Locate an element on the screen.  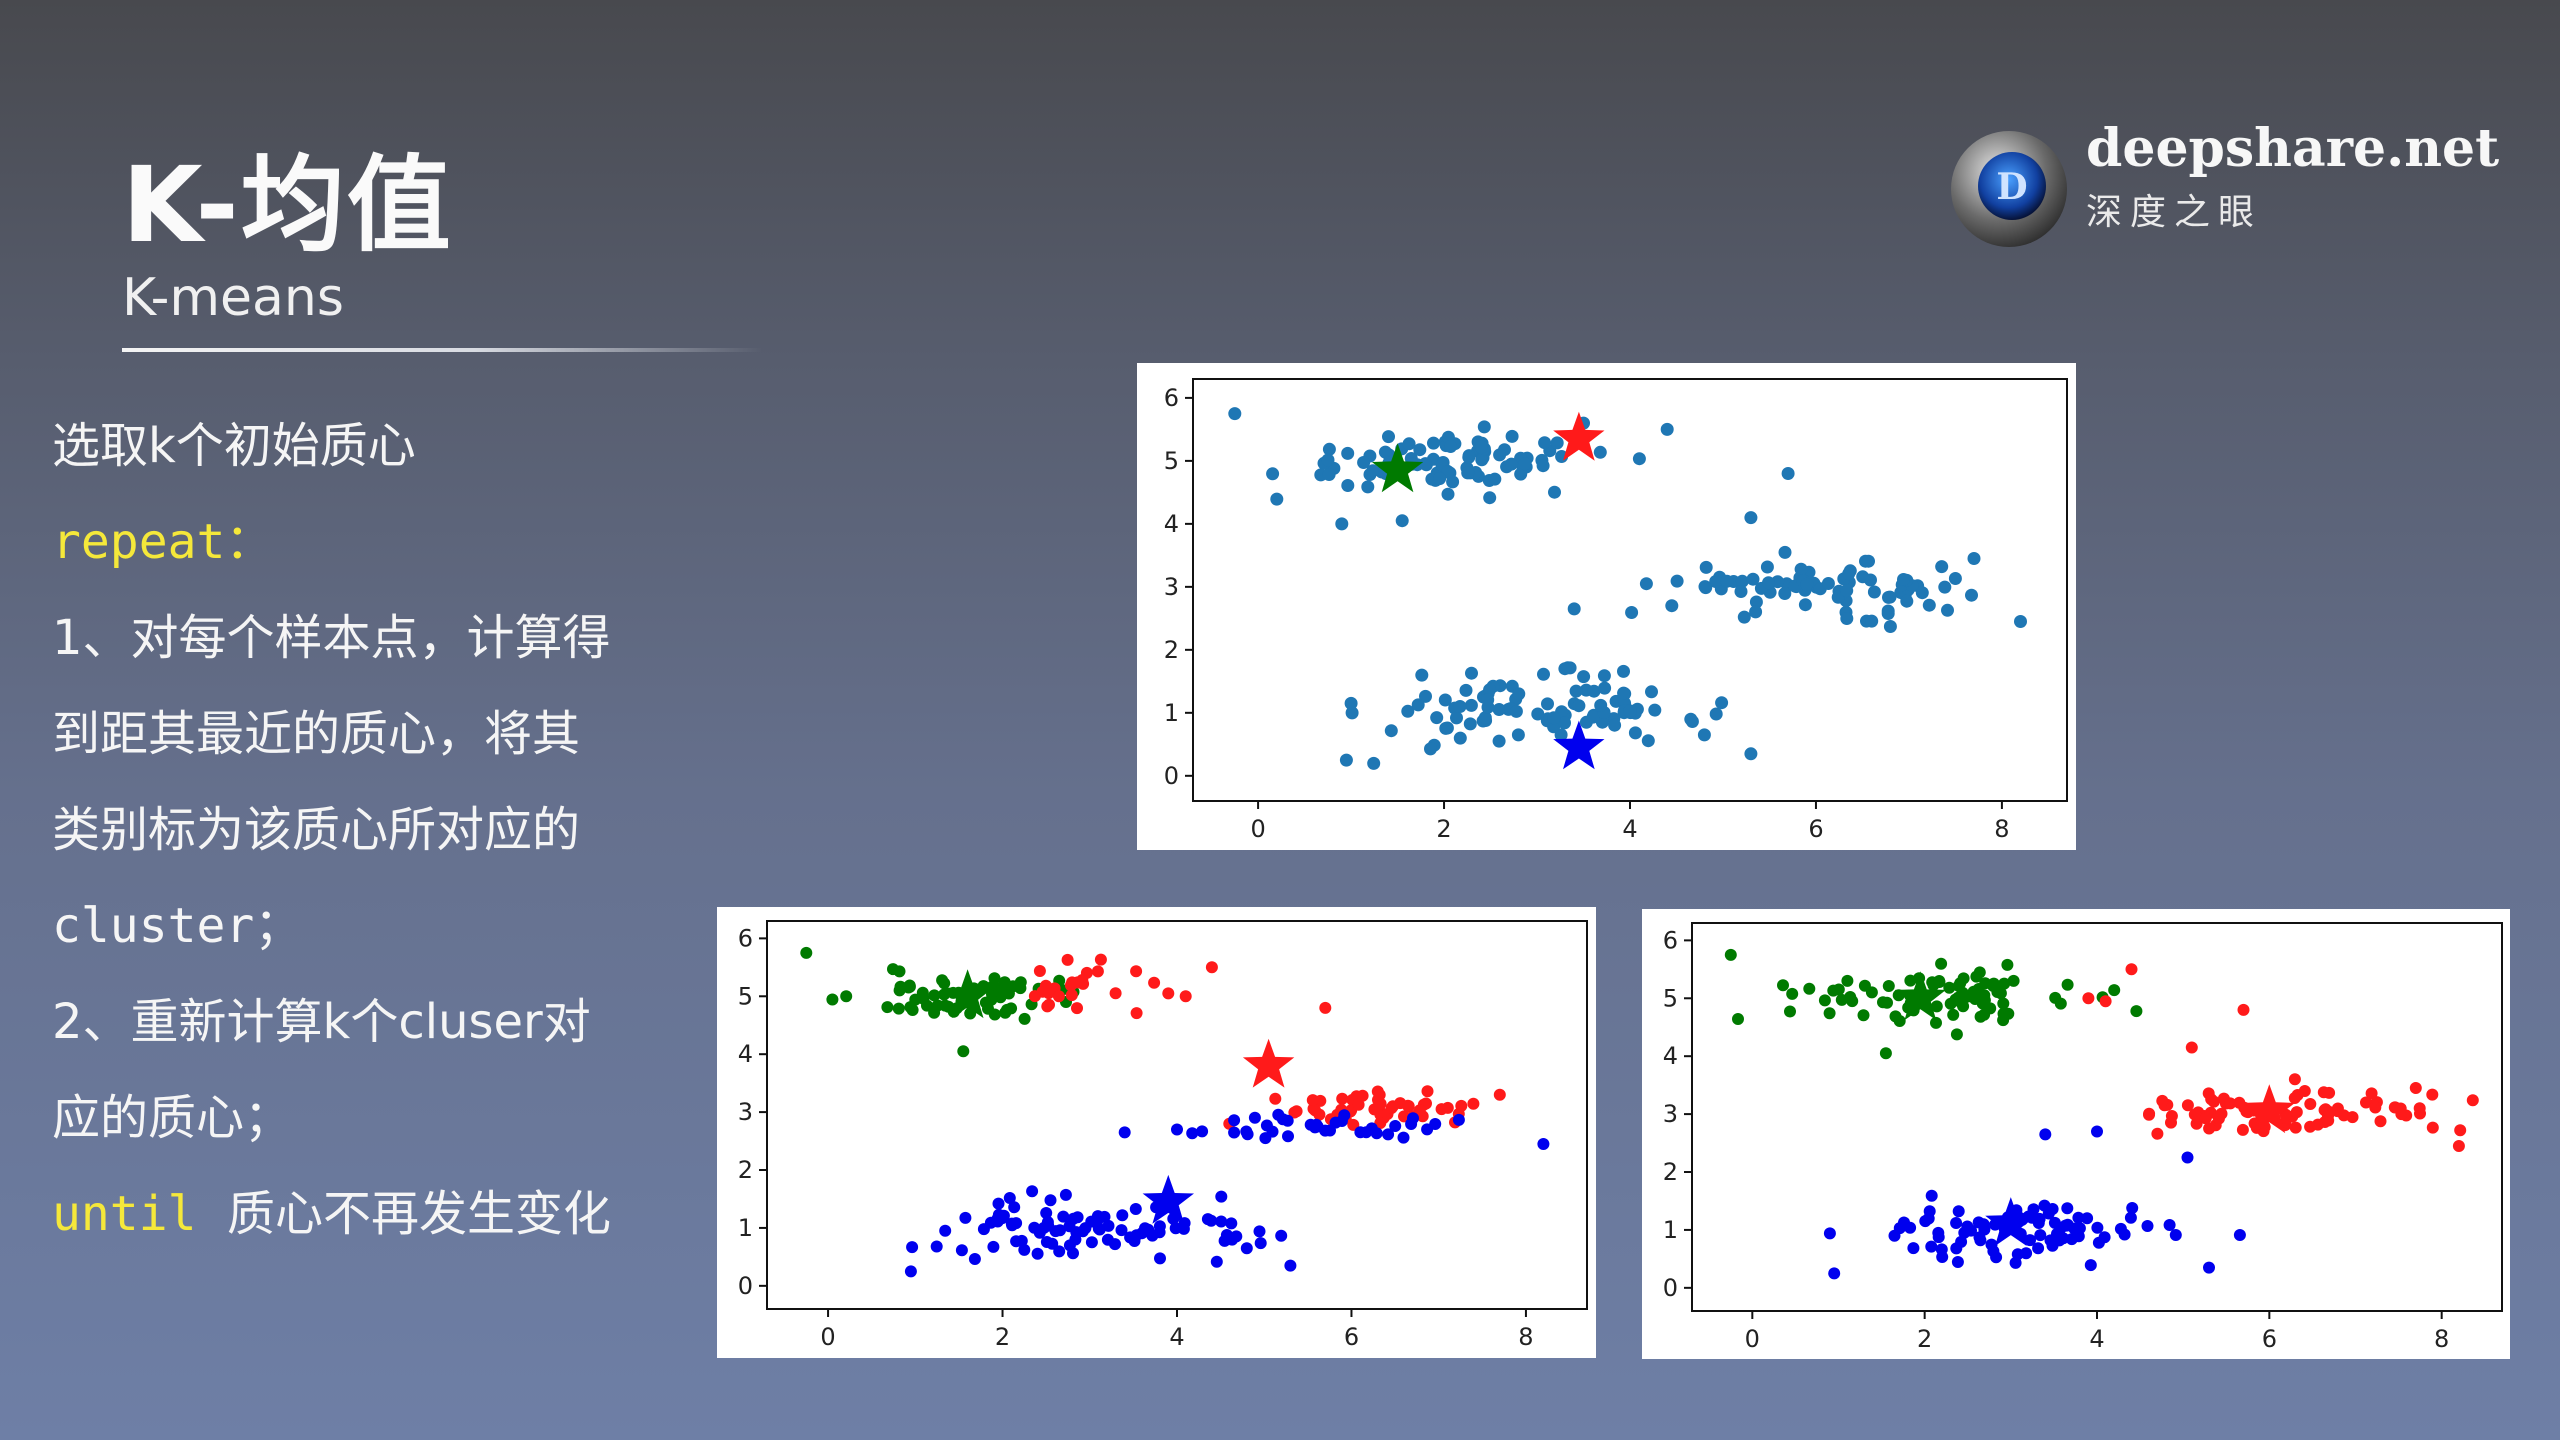
chart-panel-initial: 0 2 4 6 8 0 1 2 3 4 5 6 is located at coordinates (1606, 606).